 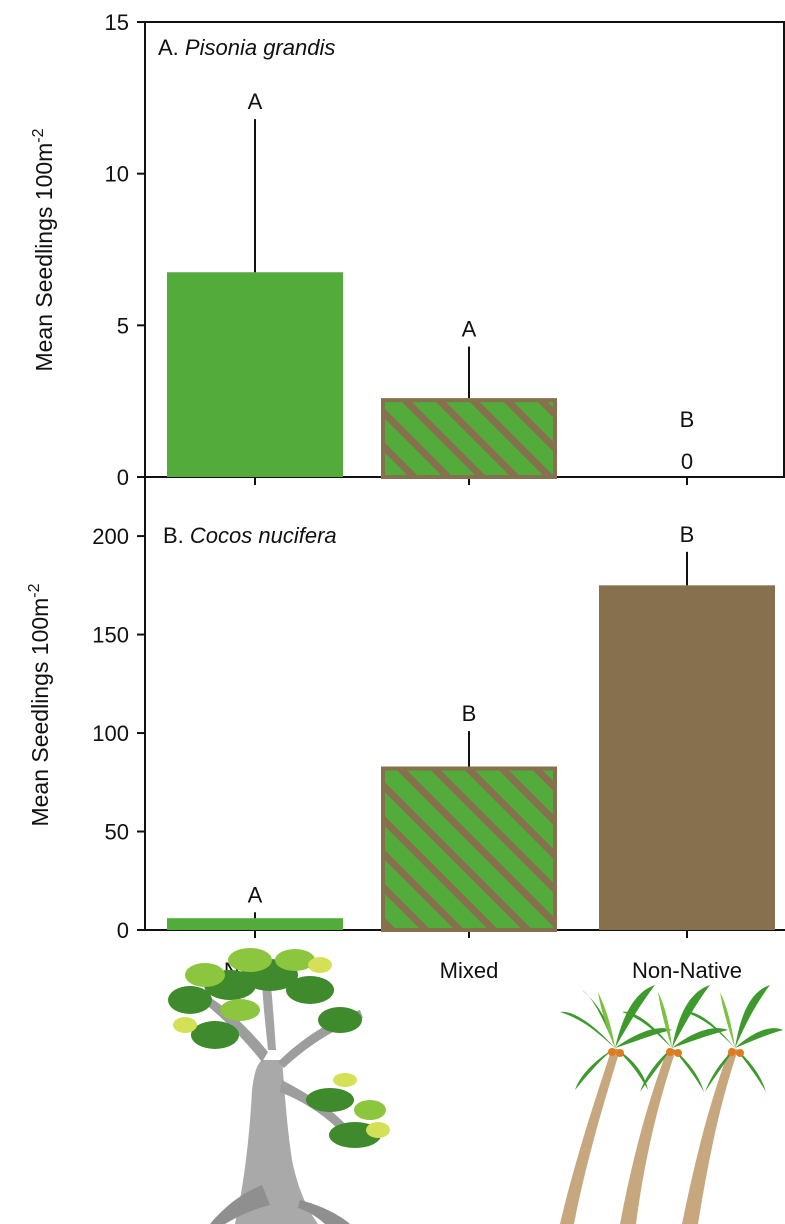 I want to click on panel-b-y-tick-label: 100, so click(x=110, y=733).